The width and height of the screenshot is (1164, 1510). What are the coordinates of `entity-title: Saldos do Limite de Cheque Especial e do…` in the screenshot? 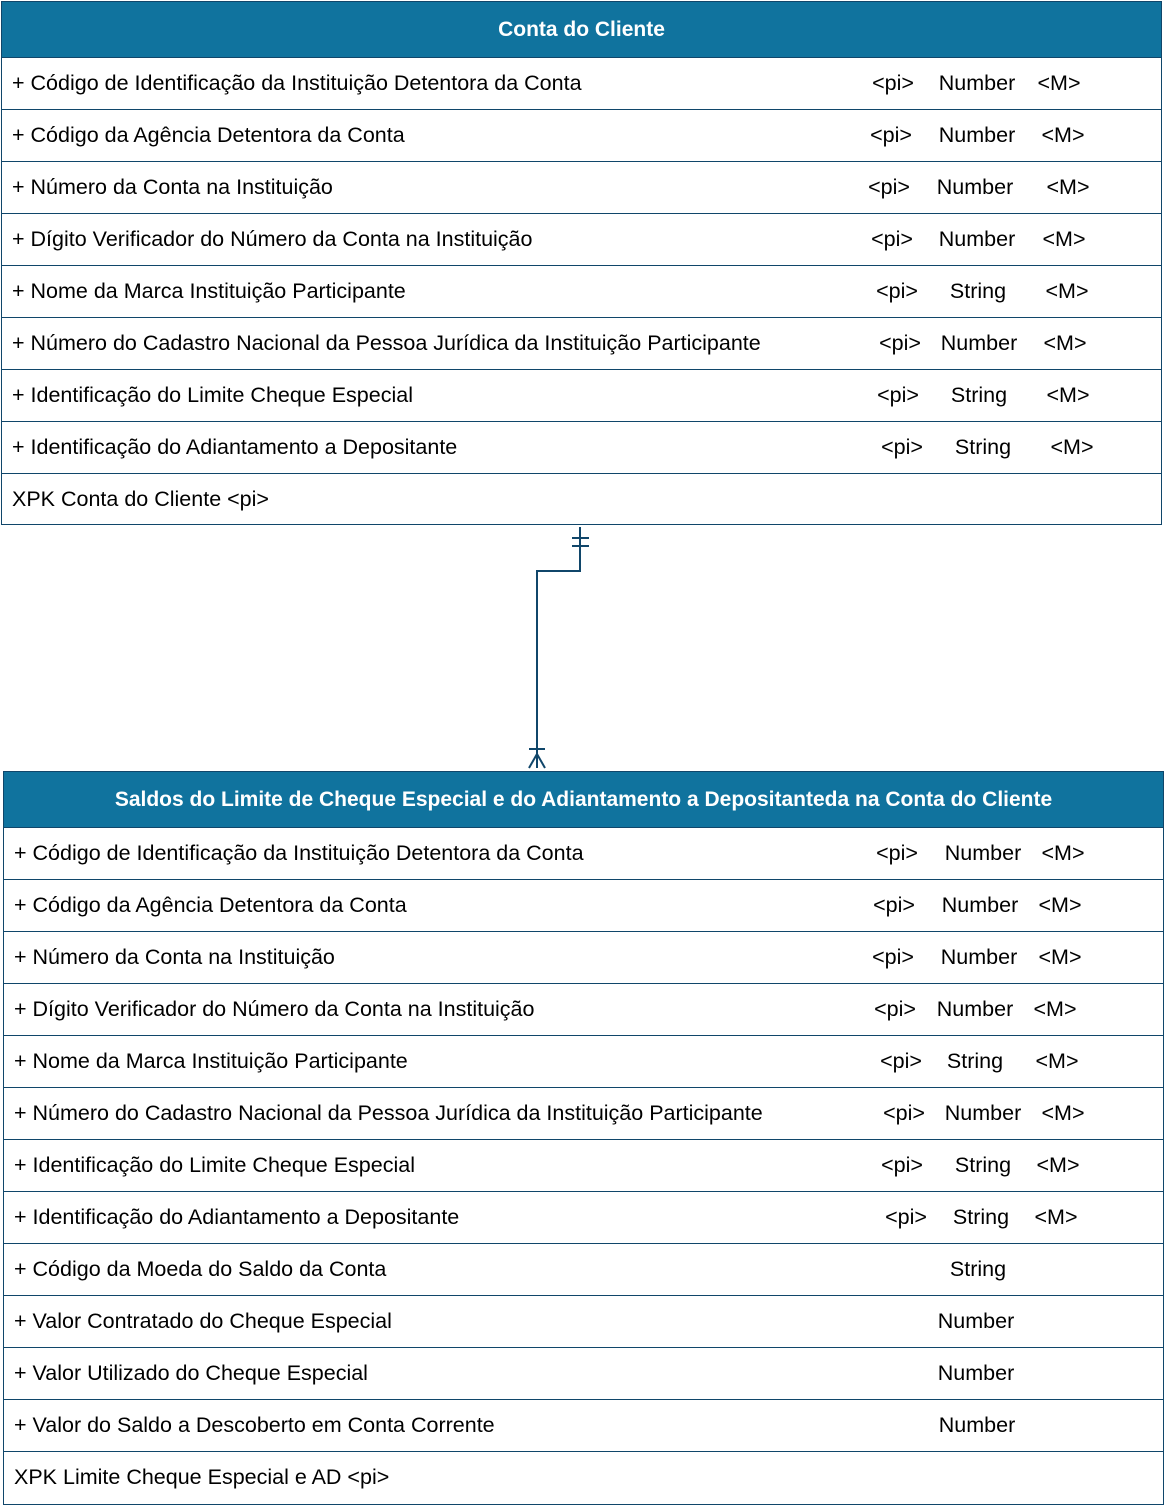 It's located at (583, 800).